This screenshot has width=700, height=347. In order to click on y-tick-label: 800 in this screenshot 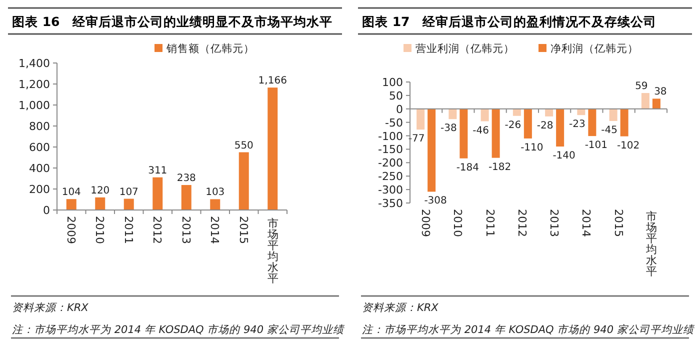, I will do `click(39, 126)`.